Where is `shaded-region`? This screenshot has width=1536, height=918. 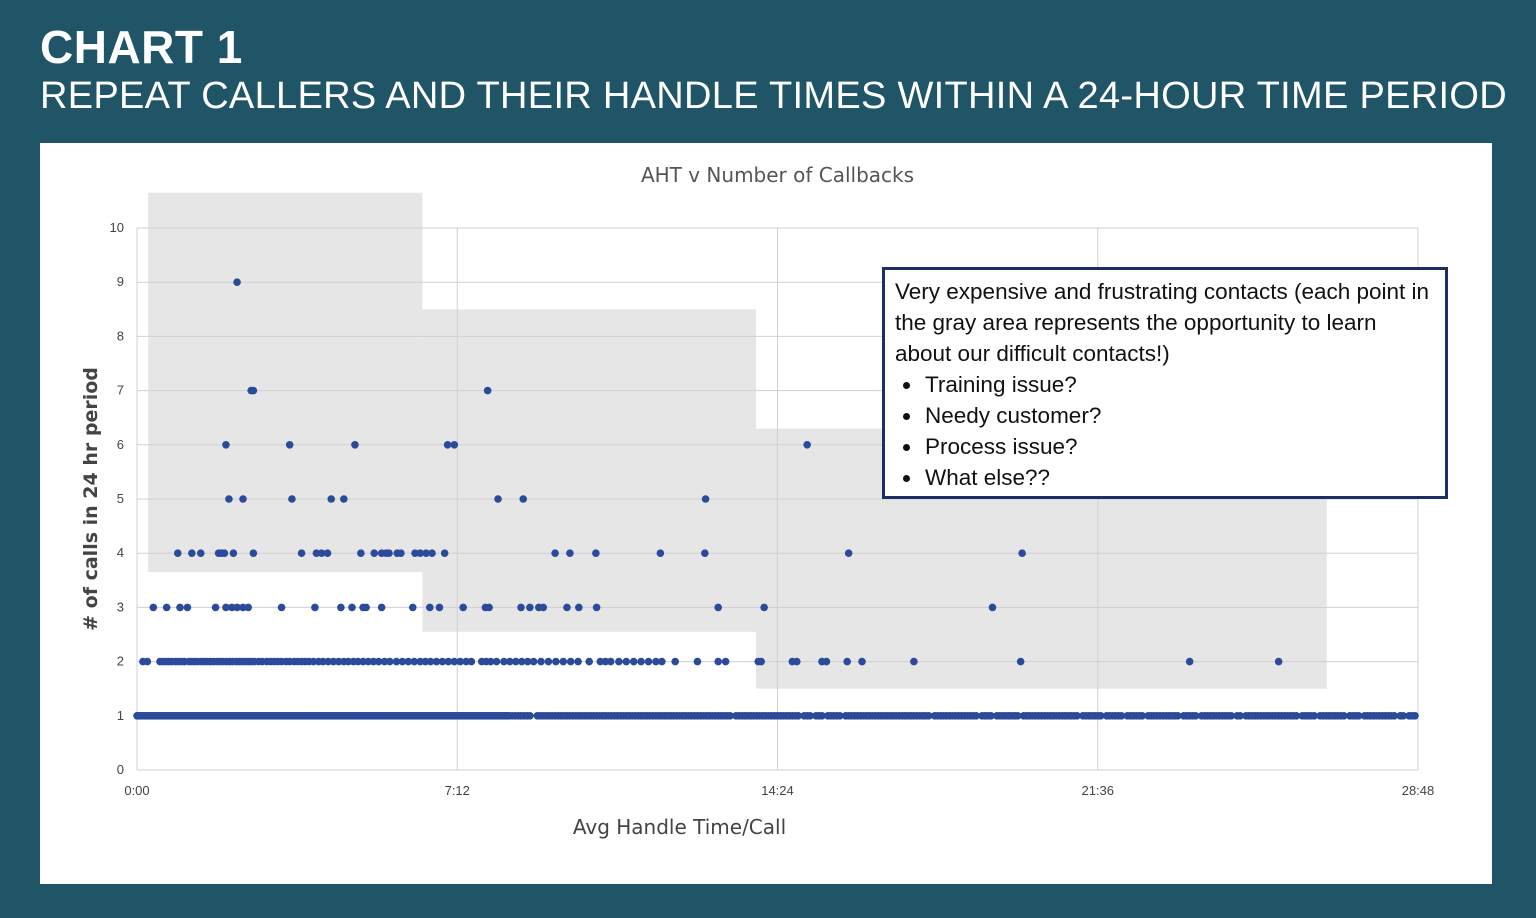
shaded-region is located at coordinates (589, 470).